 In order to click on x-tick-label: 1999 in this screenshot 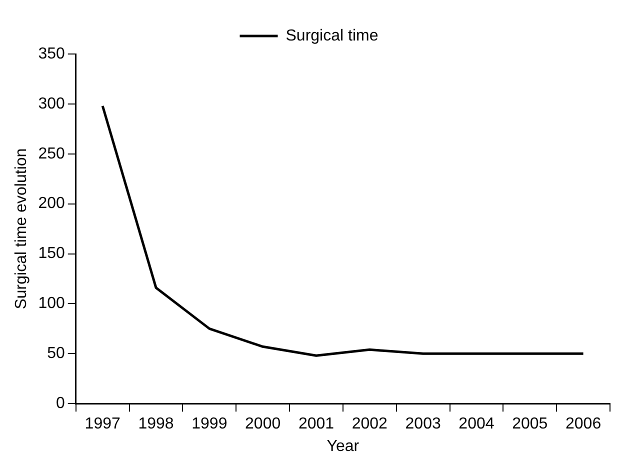, I will do `click(210, 424)`.